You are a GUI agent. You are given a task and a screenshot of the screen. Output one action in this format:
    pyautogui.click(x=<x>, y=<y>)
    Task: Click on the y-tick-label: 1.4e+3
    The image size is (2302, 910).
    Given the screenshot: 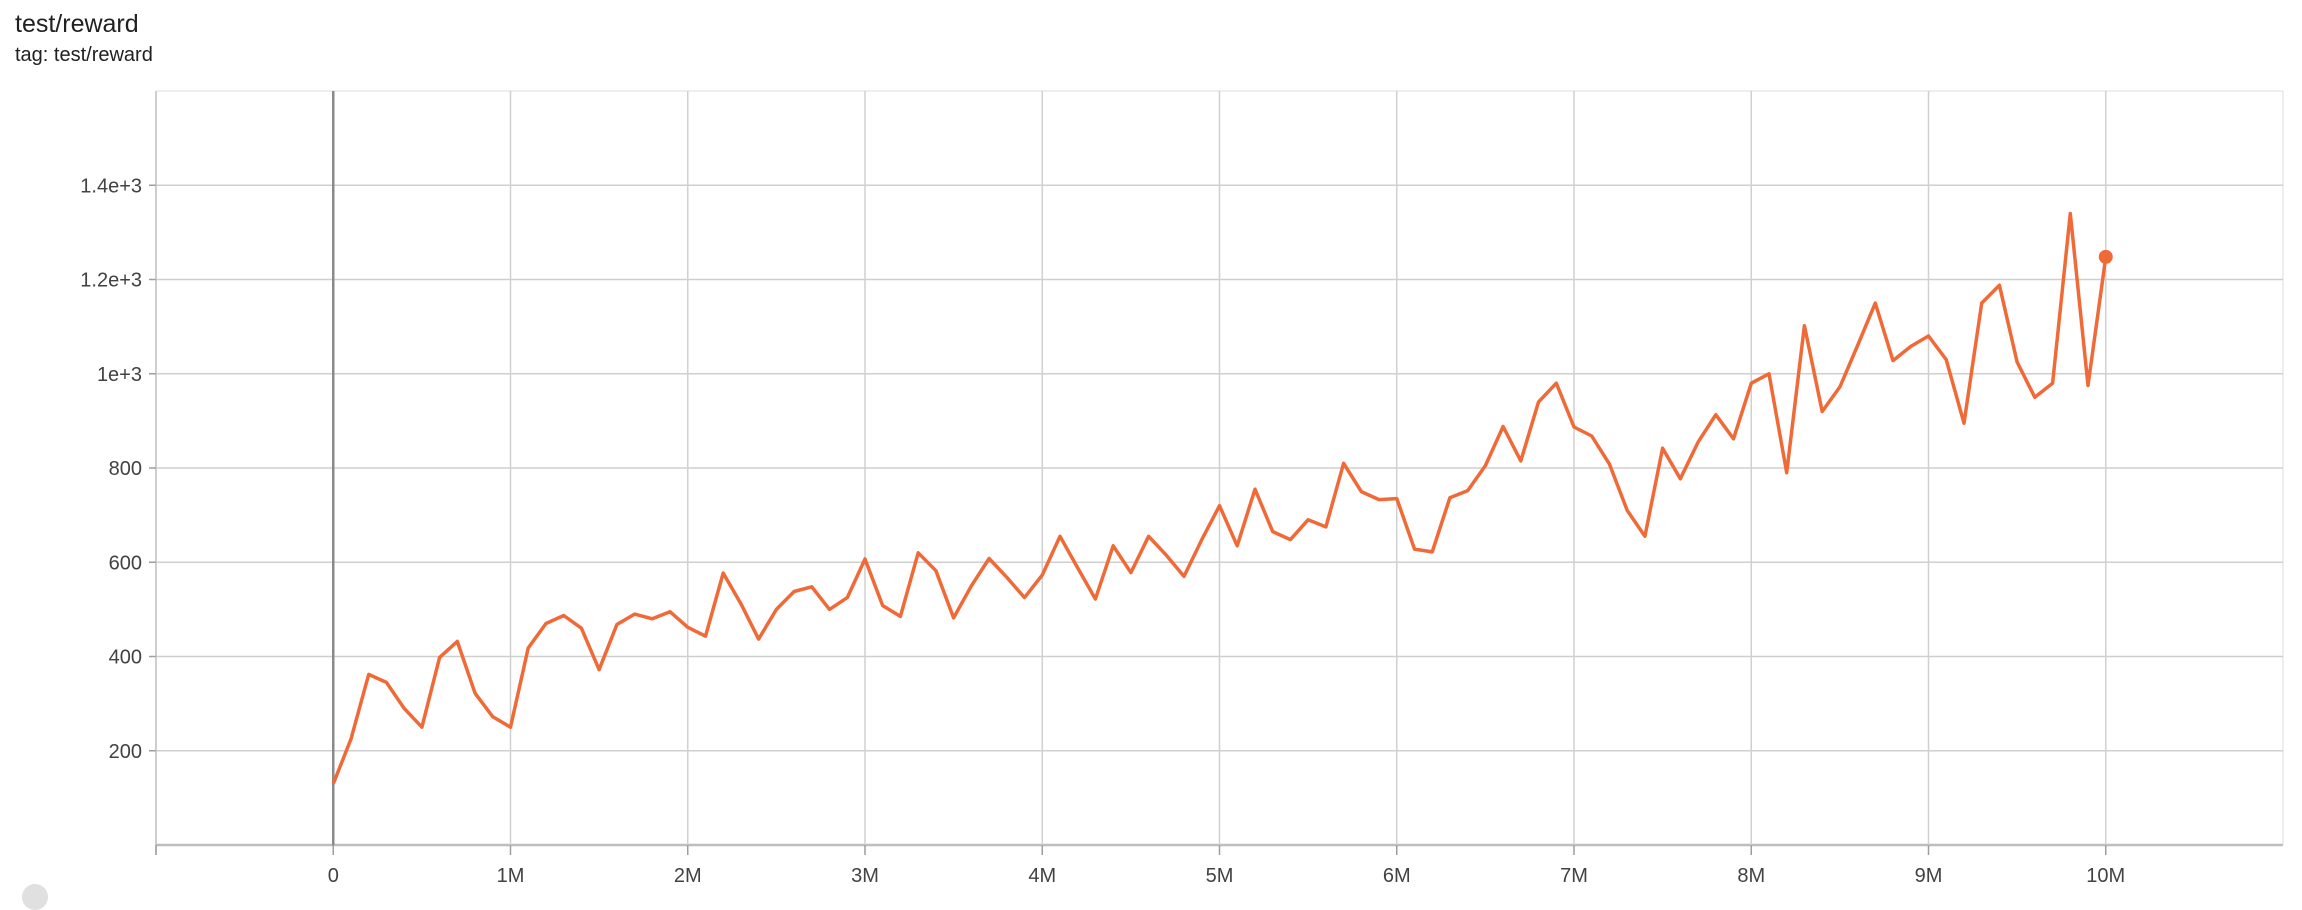 What is the action you would take?
    pyautogui.click(x=111, y=186)
    